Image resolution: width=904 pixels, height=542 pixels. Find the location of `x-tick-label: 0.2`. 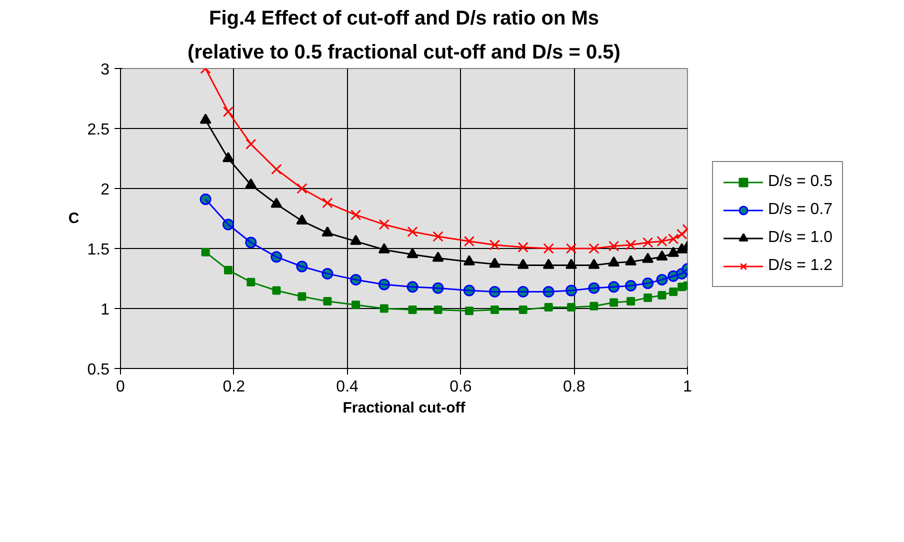

x-tick-label: 0.2 is located at coordinates (234, 387).